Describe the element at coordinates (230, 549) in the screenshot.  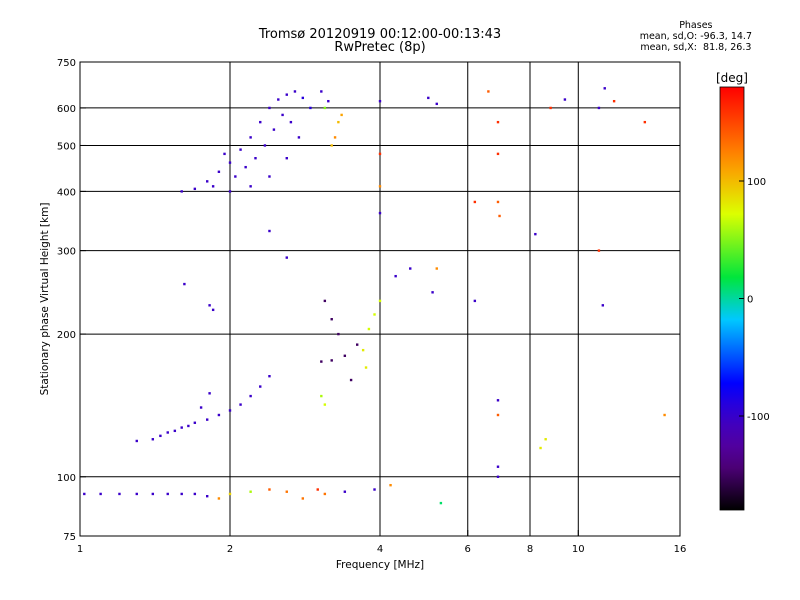
I see `x-tick-label: 2` at that location.